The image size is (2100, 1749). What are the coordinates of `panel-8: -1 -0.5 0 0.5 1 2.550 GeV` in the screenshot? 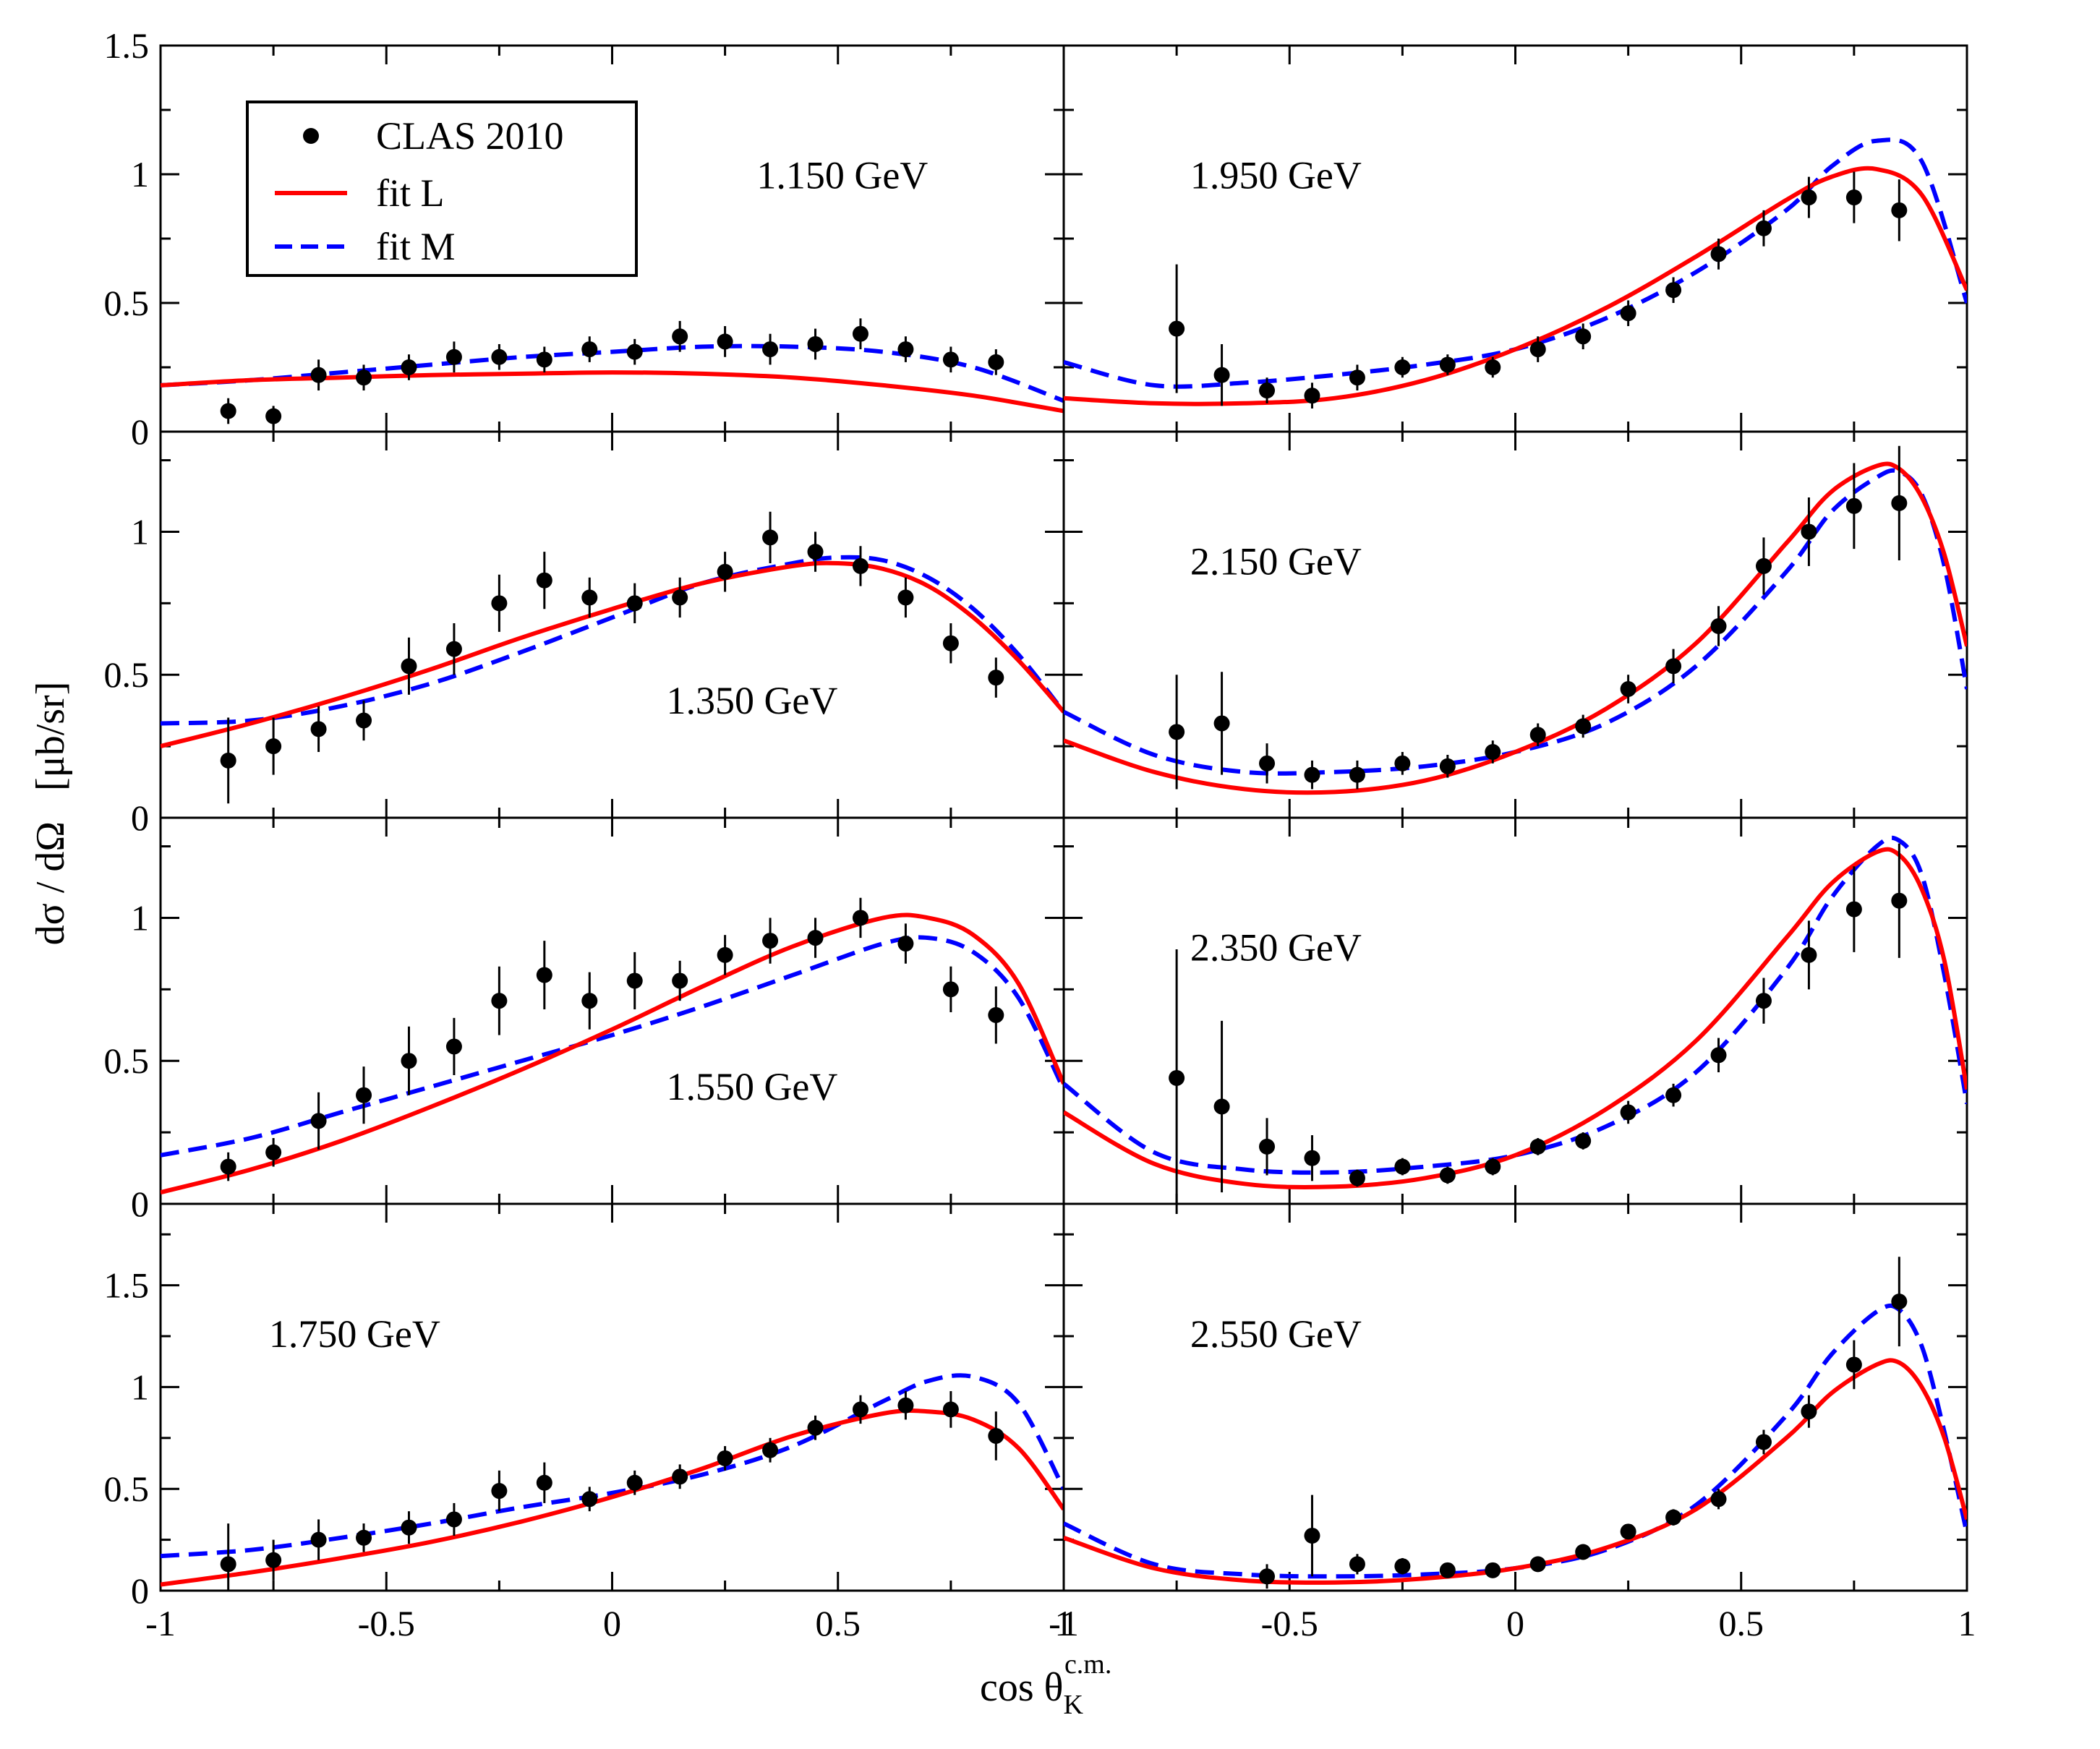 It's located at (1512, 1422).